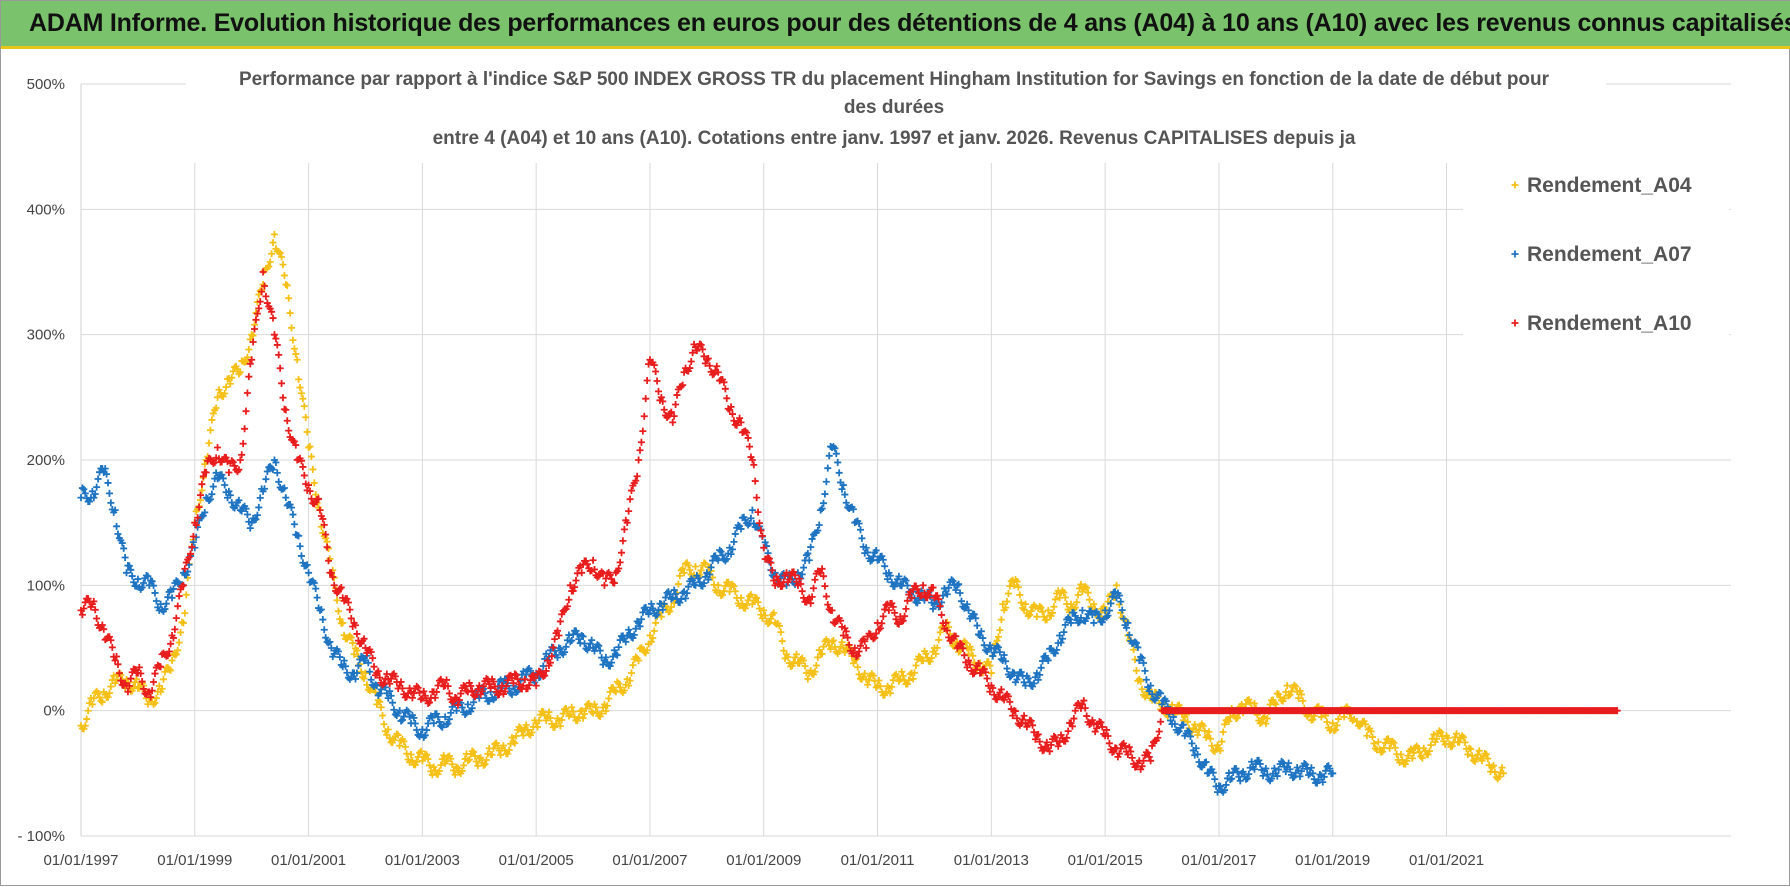 This screenshot has width=1790, height=887. I want to click on title-line: des durées, so click(894, 107).